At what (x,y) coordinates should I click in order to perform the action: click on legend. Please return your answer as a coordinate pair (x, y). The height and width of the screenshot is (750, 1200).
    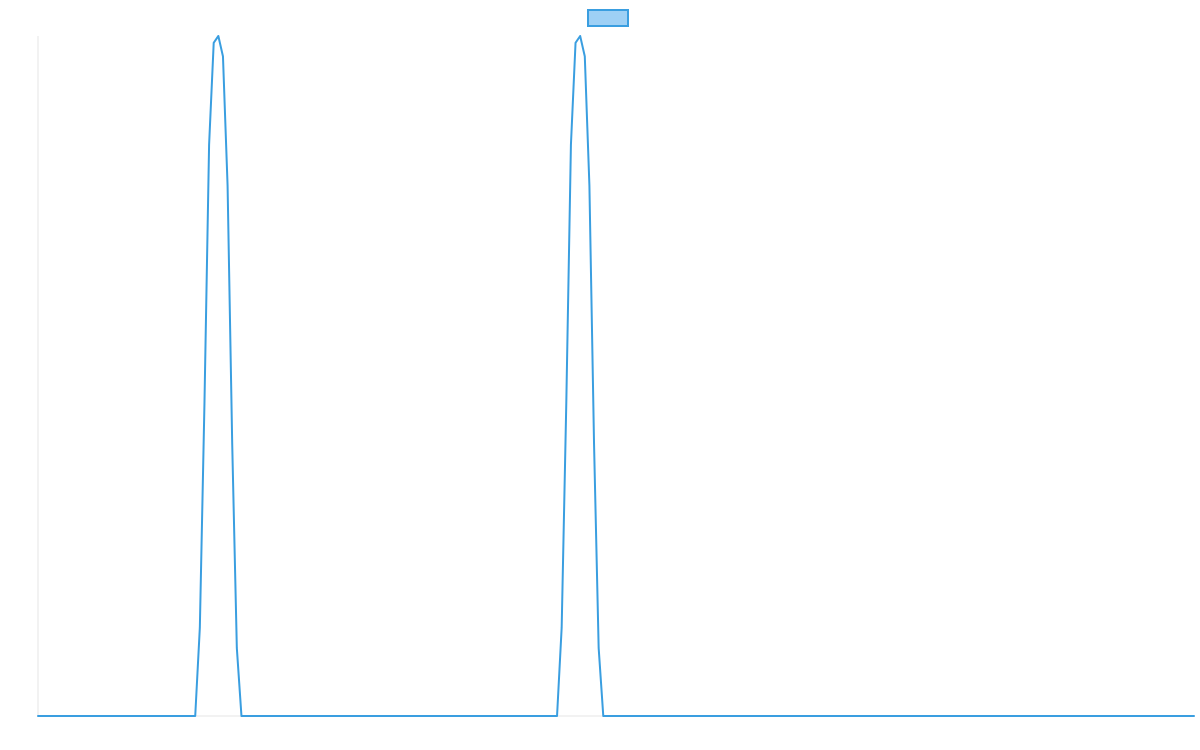
    Looking at the image, I should click on (608, 18).